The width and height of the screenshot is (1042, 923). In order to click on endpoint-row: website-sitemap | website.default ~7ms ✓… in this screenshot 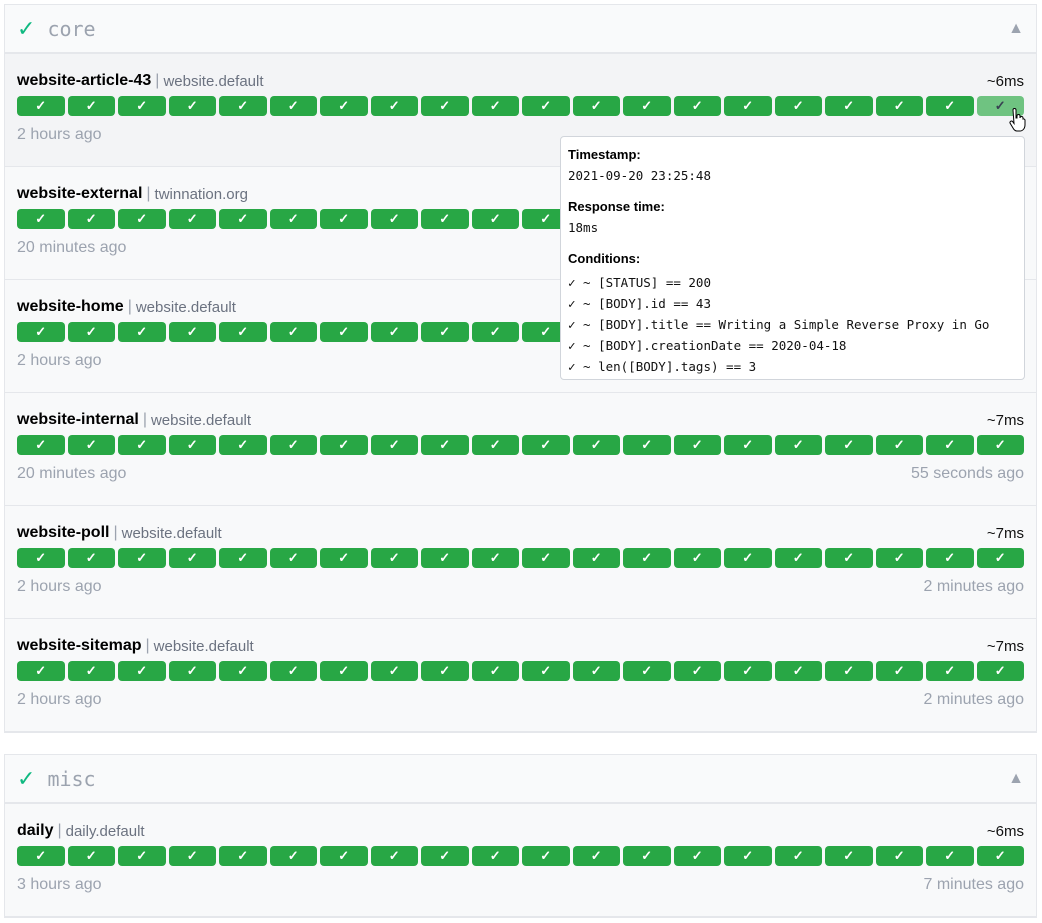, I will do `click(520, 675)`.